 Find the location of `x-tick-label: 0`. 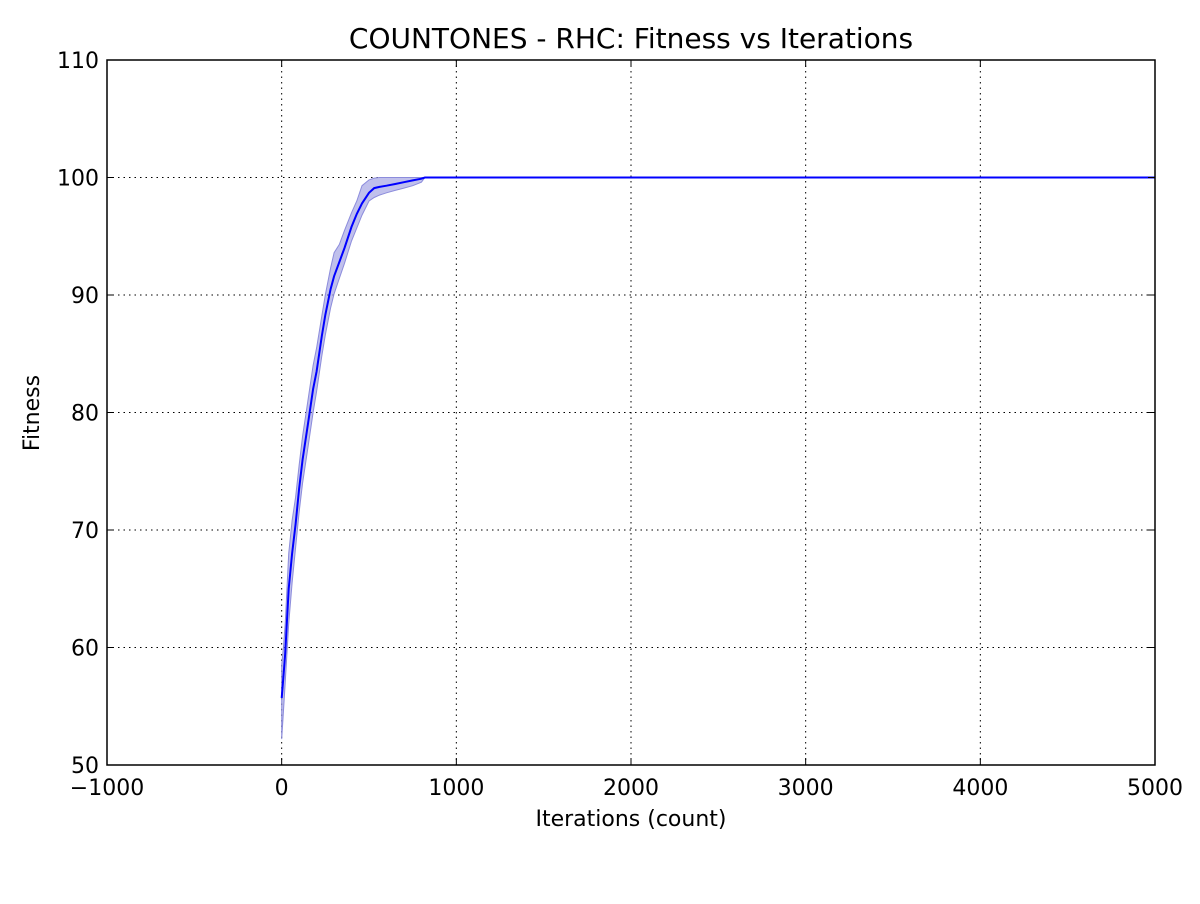

x-tick-label: 0 is located at coordinates (282, 788).